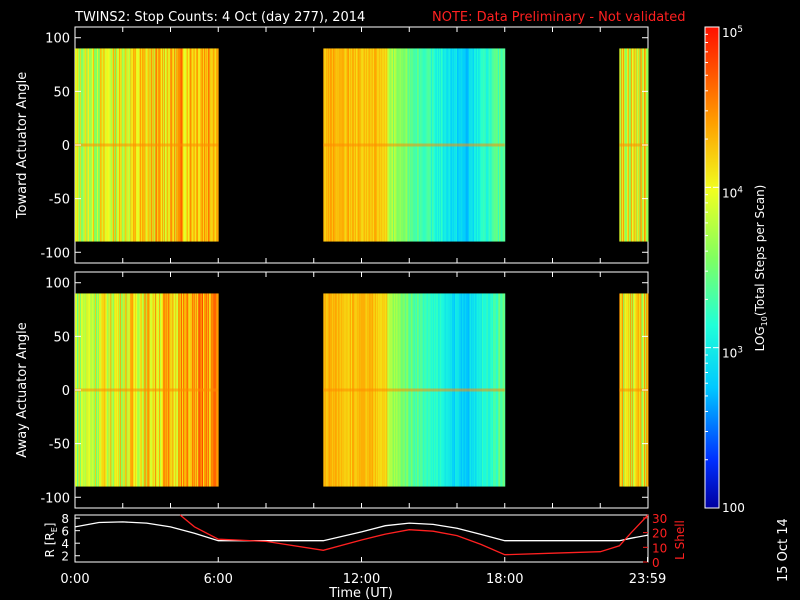  Describe the element at coordinates (361, 579) in the screenshot. I see `x-tick-label: 12:00` at that location.